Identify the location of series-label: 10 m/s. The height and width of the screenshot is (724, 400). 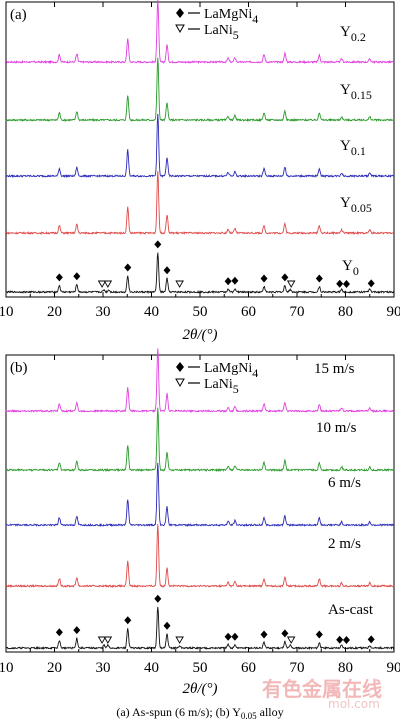
(336, 428).